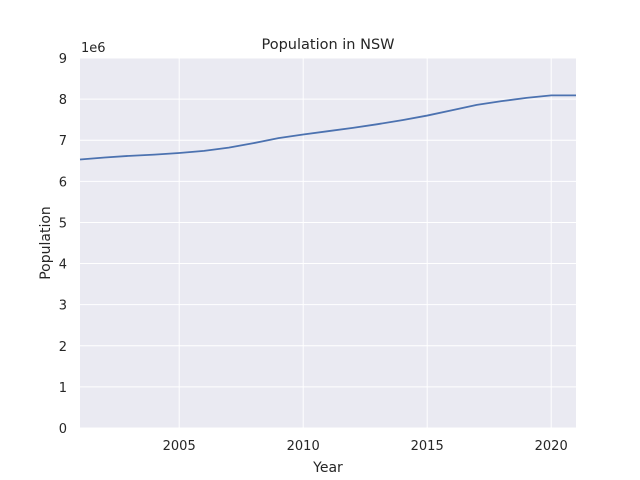 The height and width of the screenshot is (480, 640). Describe the element at coordinates (63, 182) in the screenshot. I see `y-tick-label: 6` at that location.